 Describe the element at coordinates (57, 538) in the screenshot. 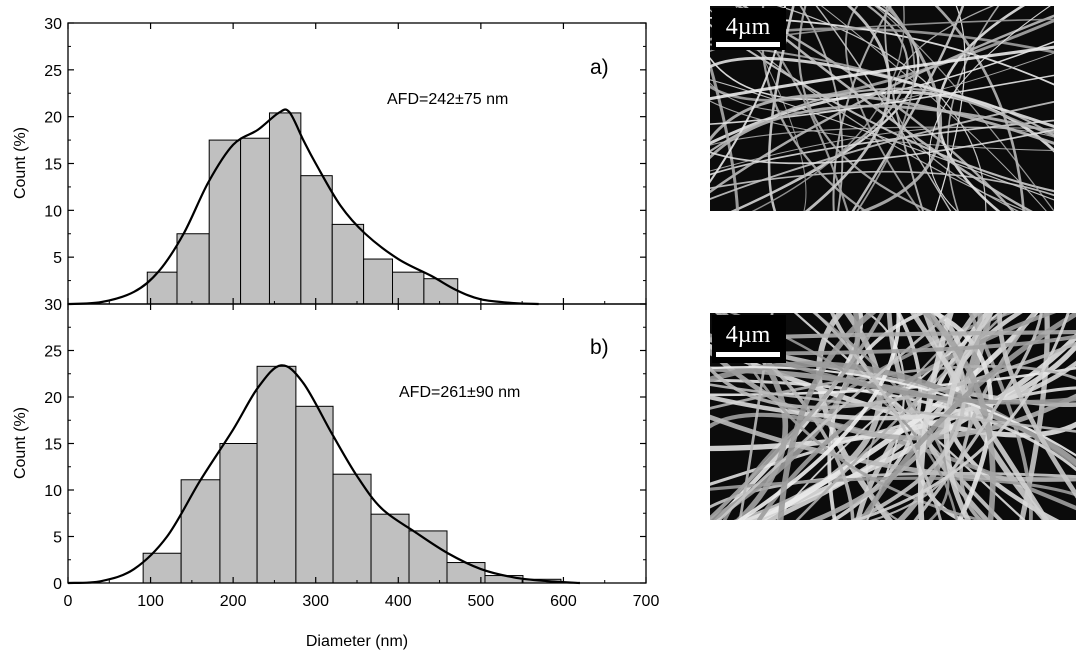

I see `y-tick-label-b-1: 5` at that location.